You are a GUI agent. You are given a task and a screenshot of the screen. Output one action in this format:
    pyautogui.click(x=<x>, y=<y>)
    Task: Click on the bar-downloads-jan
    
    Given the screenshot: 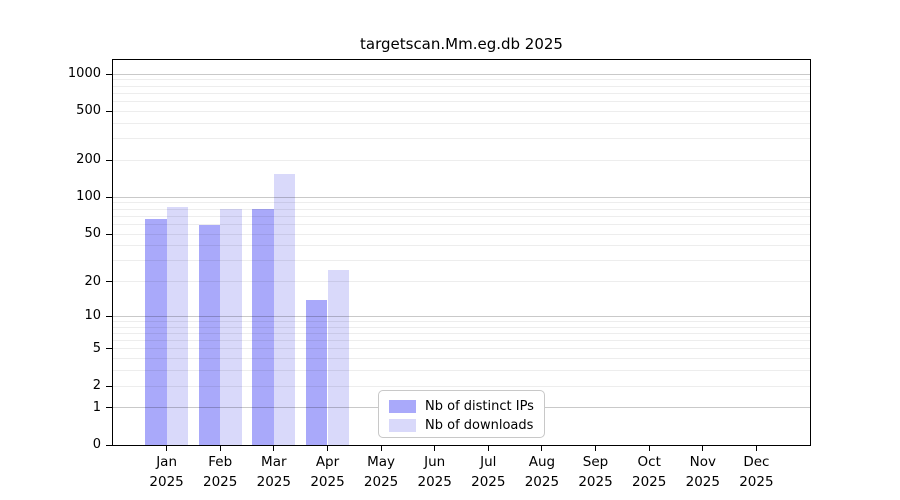 What is the action you would take?
    pyautogui.click(x=177, y=325)
    